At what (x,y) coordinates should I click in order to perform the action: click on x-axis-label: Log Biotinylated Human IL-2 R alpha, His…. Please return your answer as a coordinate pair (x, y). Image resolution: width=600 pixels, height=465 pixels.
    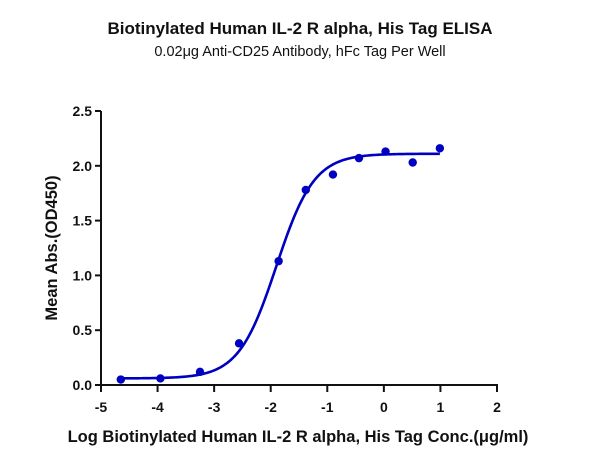
    Looking at the image, I should click on (298, 437).